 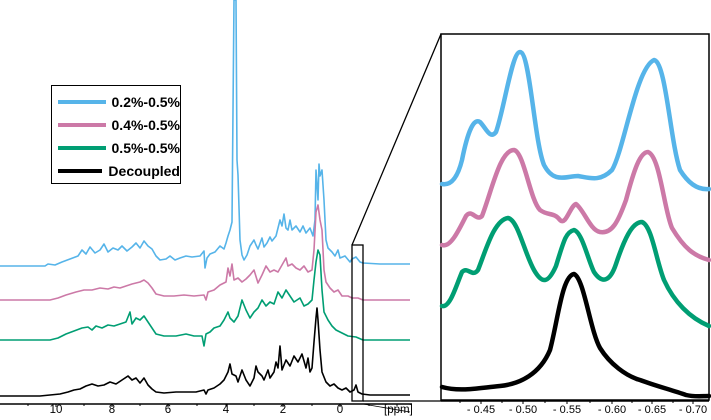 I want to click on x-axis-unit-label: [ppm], so click(x=398, y=410).